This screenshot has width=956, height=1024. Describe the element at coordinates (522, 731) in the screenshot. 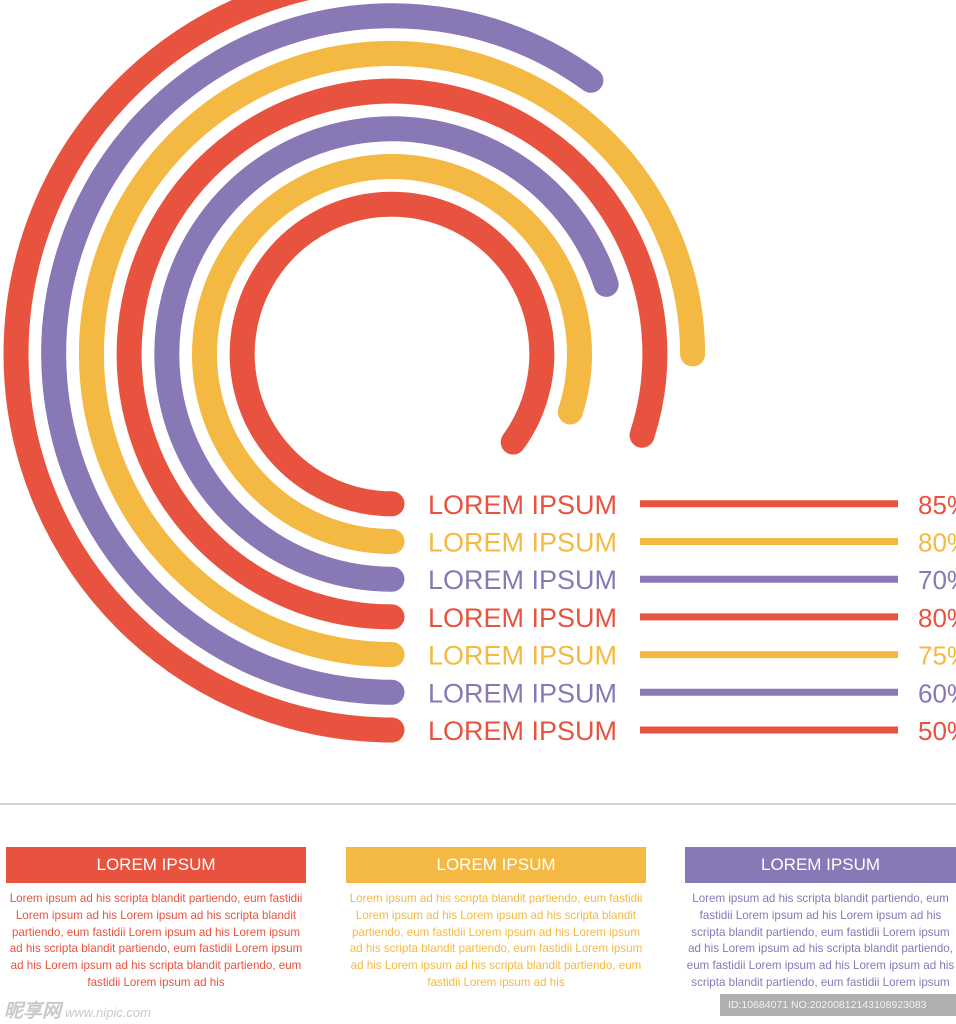

I see `row-label-7: LOREM IPSUM` at that location.